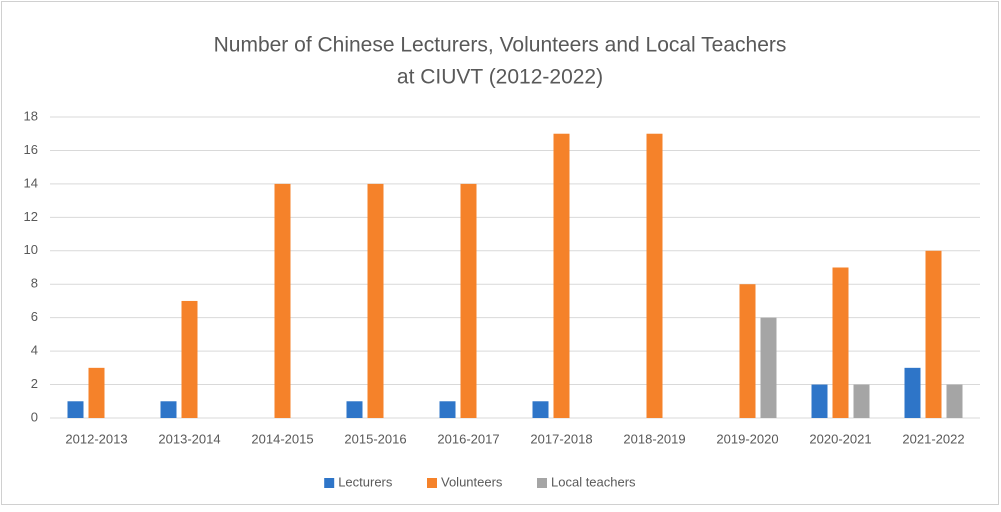 Image resolution: width=1001 pixels, height=512 pixels. What do you see at coordinates (747, 438) in the screenshot?
I see `x-tick-label: 2019-2020` at bounding box center [747, 438].